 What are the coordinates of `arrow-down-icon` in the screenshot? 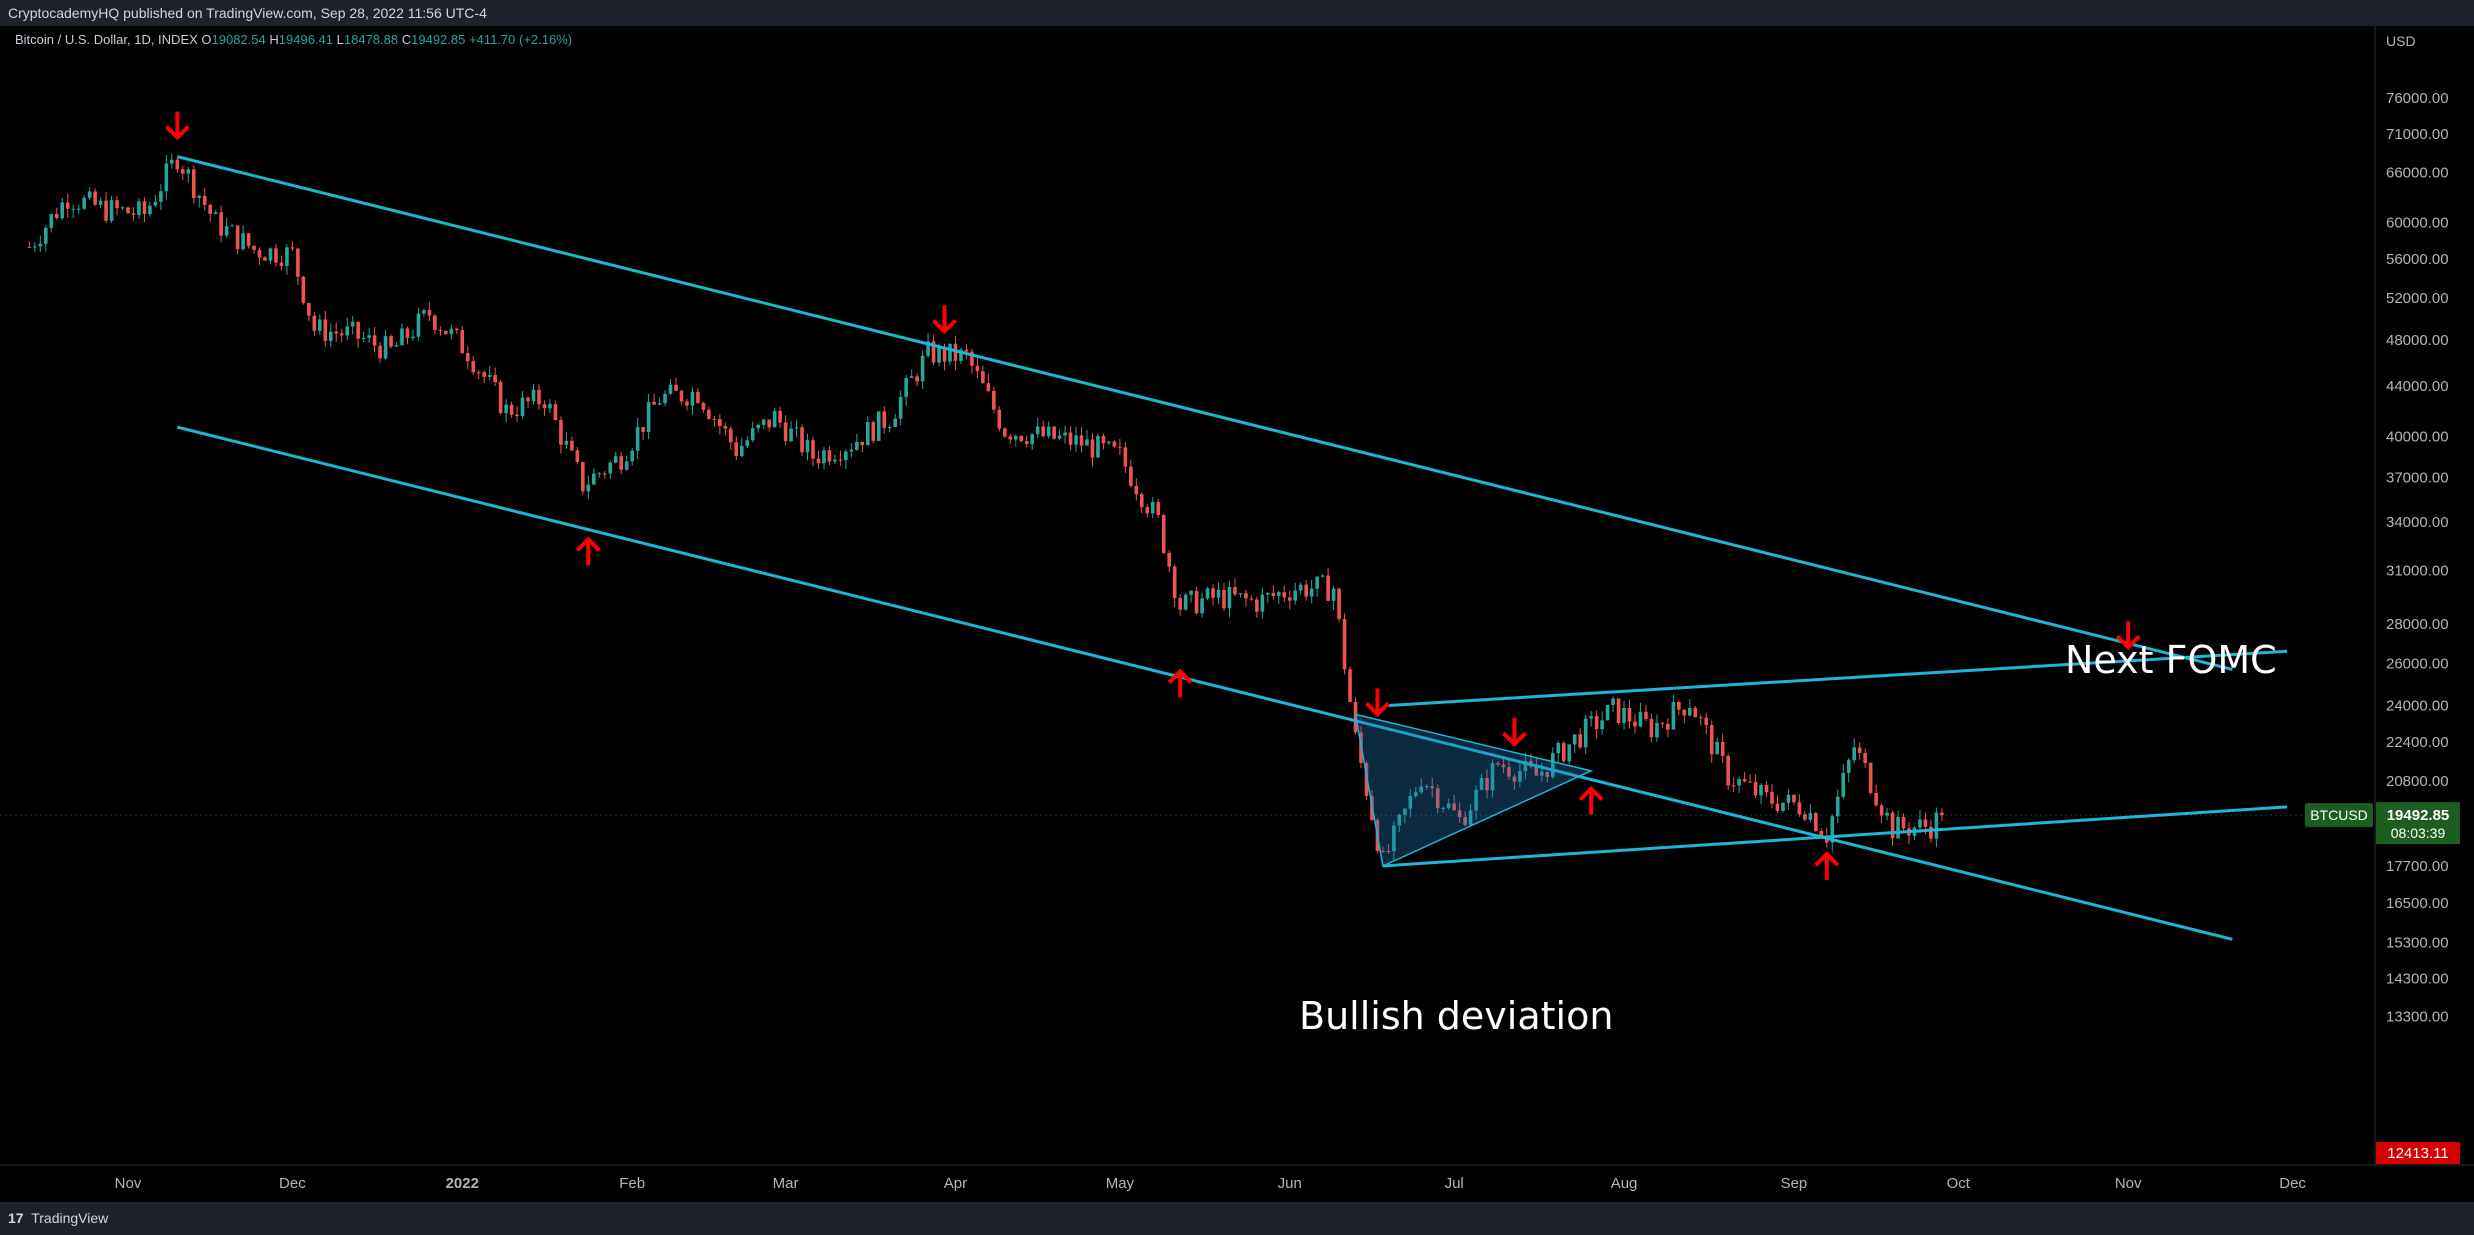 It's located at (944, 320).